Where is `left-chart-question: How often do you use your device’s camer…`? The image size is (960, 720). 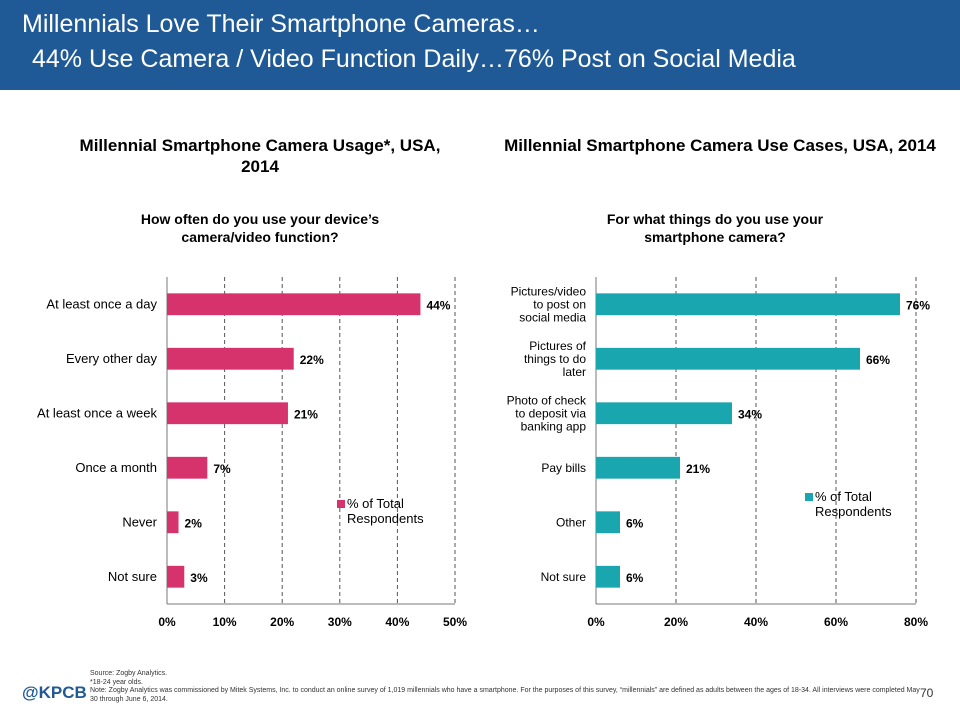
left-chart-question: How often do you use your device’s camer… is located at coordinates (260, 228).